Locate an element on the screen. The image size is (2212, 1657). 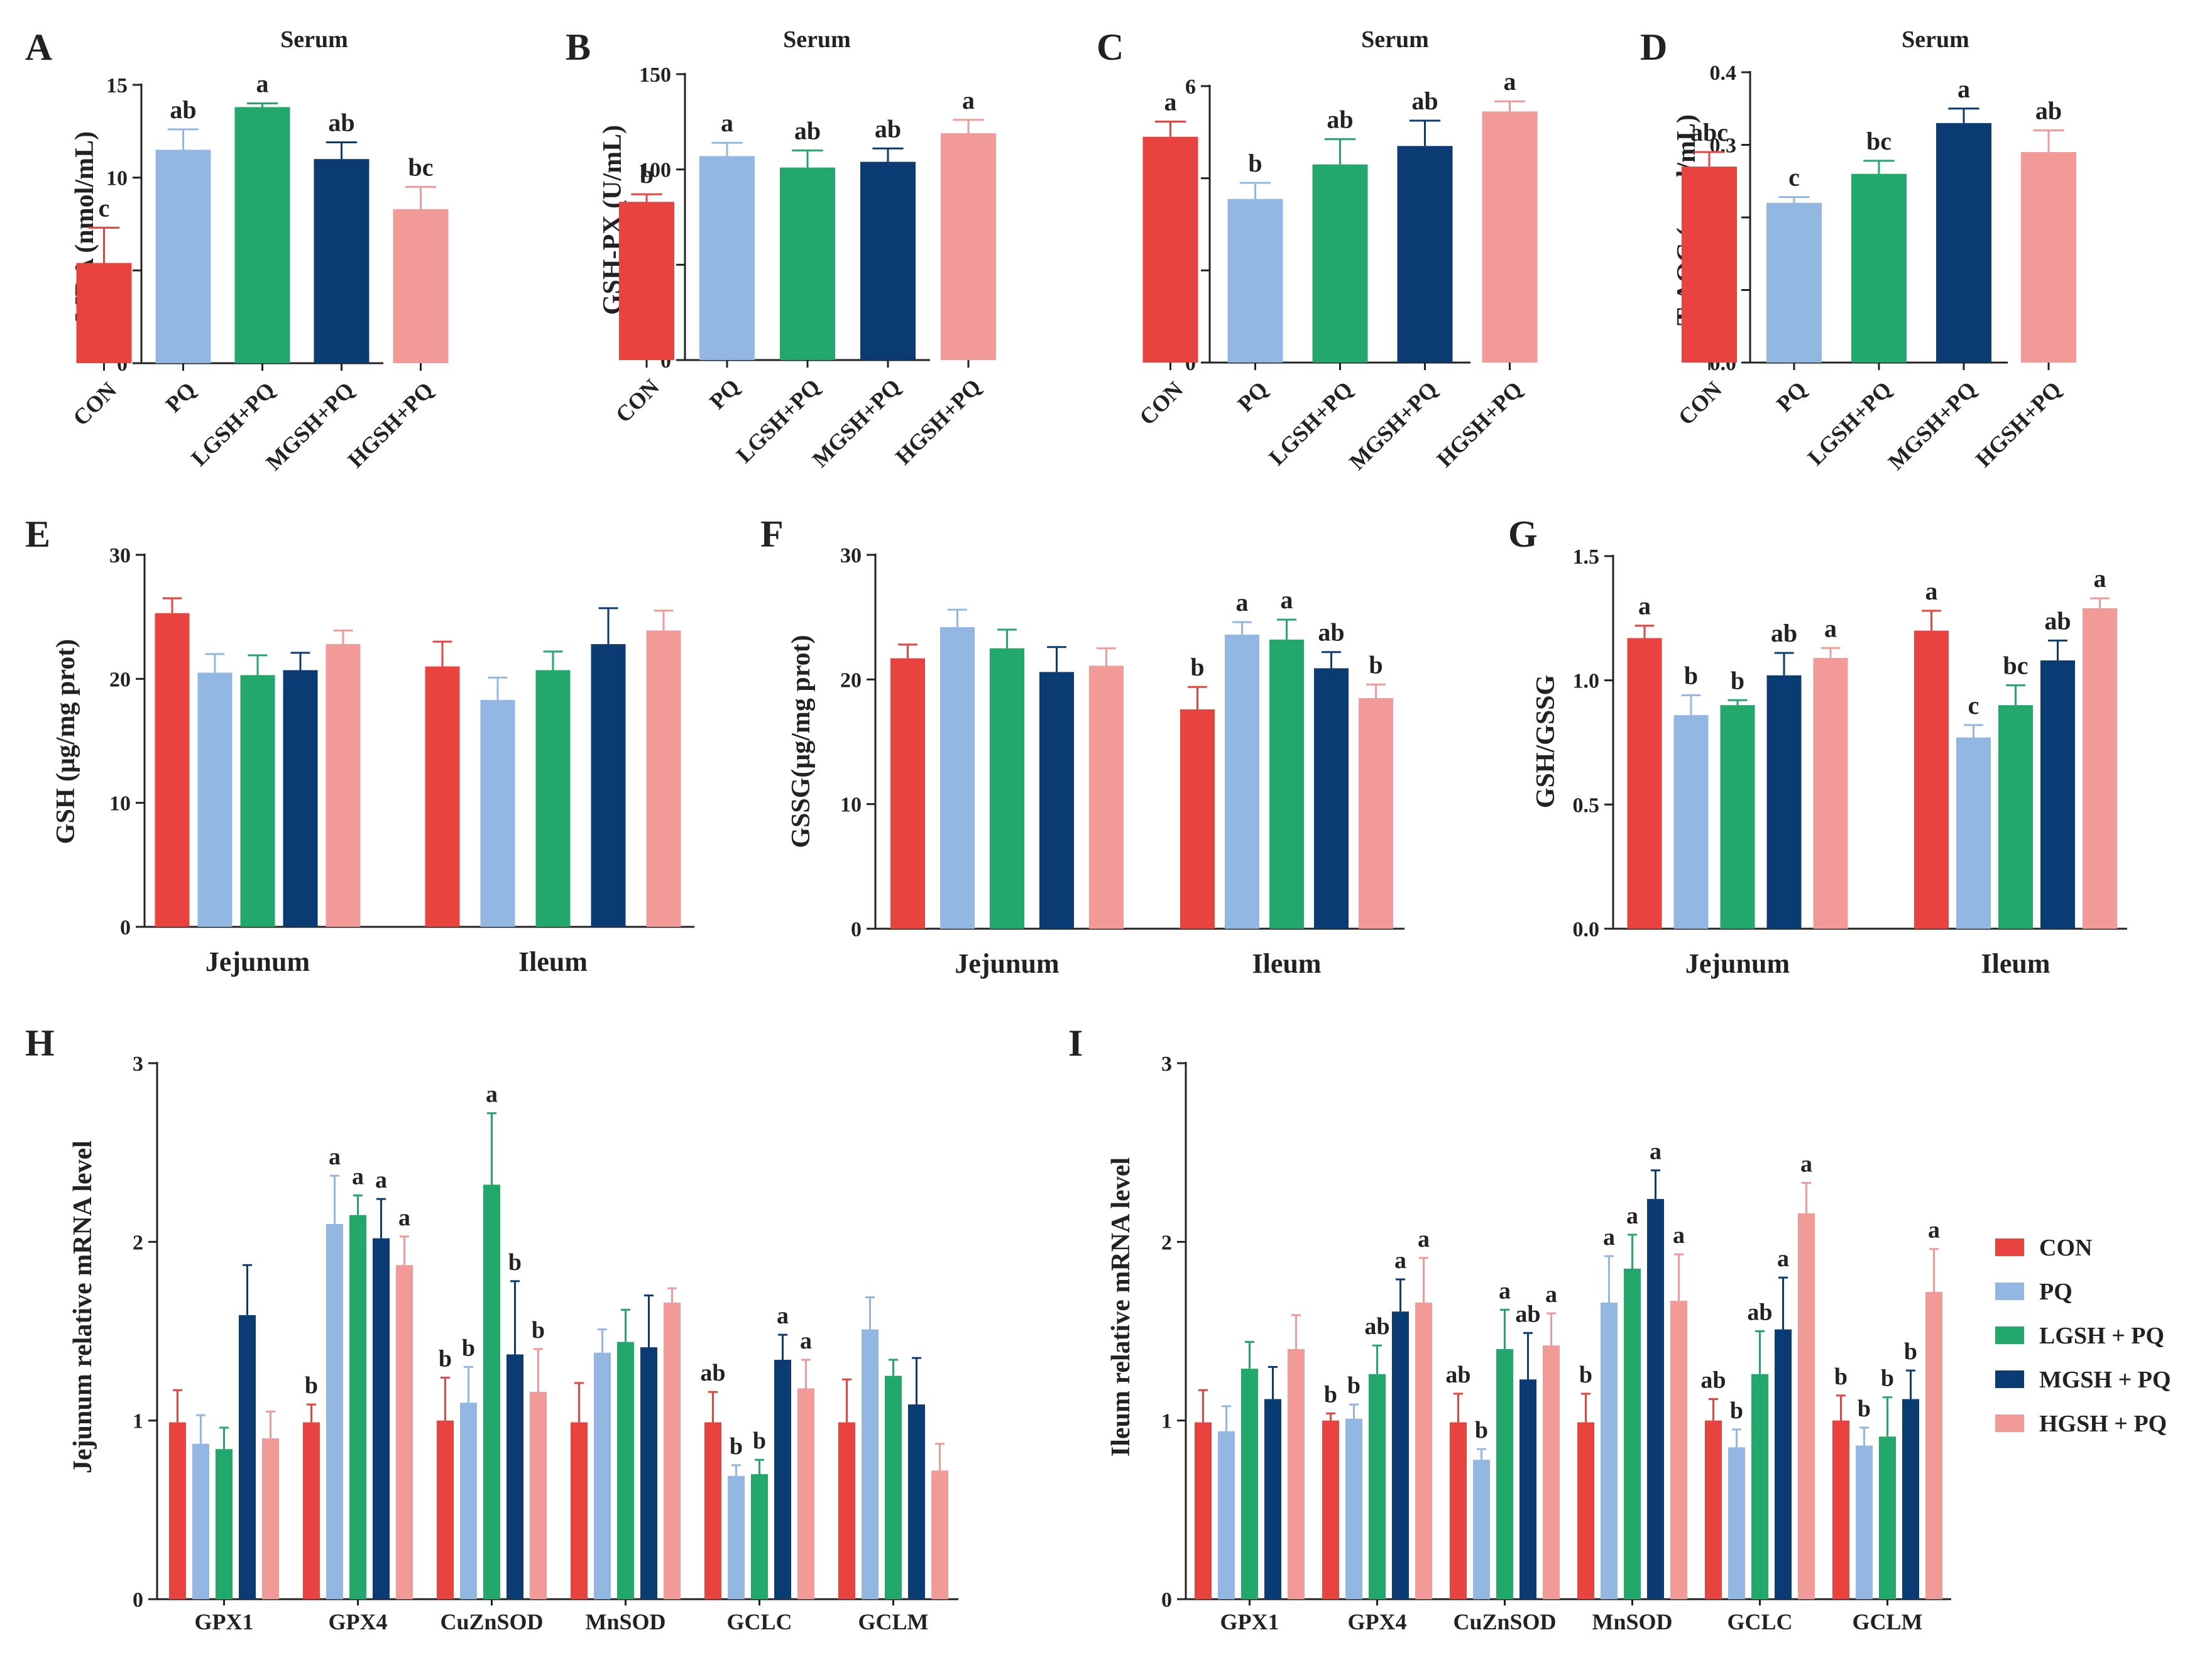
panel-g-0-1-significance-label: b is located at coordinates (1691, 675).